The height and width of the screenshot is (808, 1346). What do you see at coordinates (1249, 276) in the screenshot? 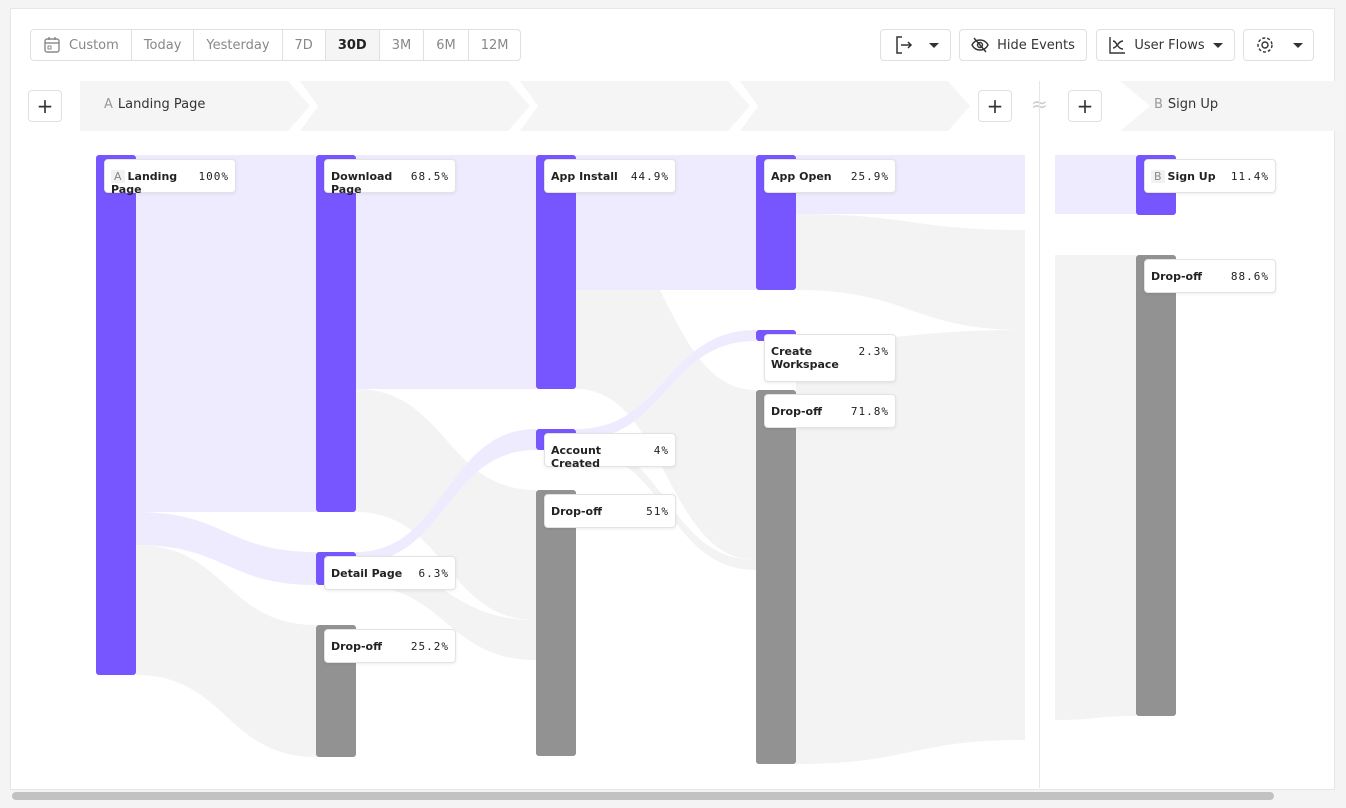
I see `node-percent: 88.6%` at bounding box center [1249, 276].